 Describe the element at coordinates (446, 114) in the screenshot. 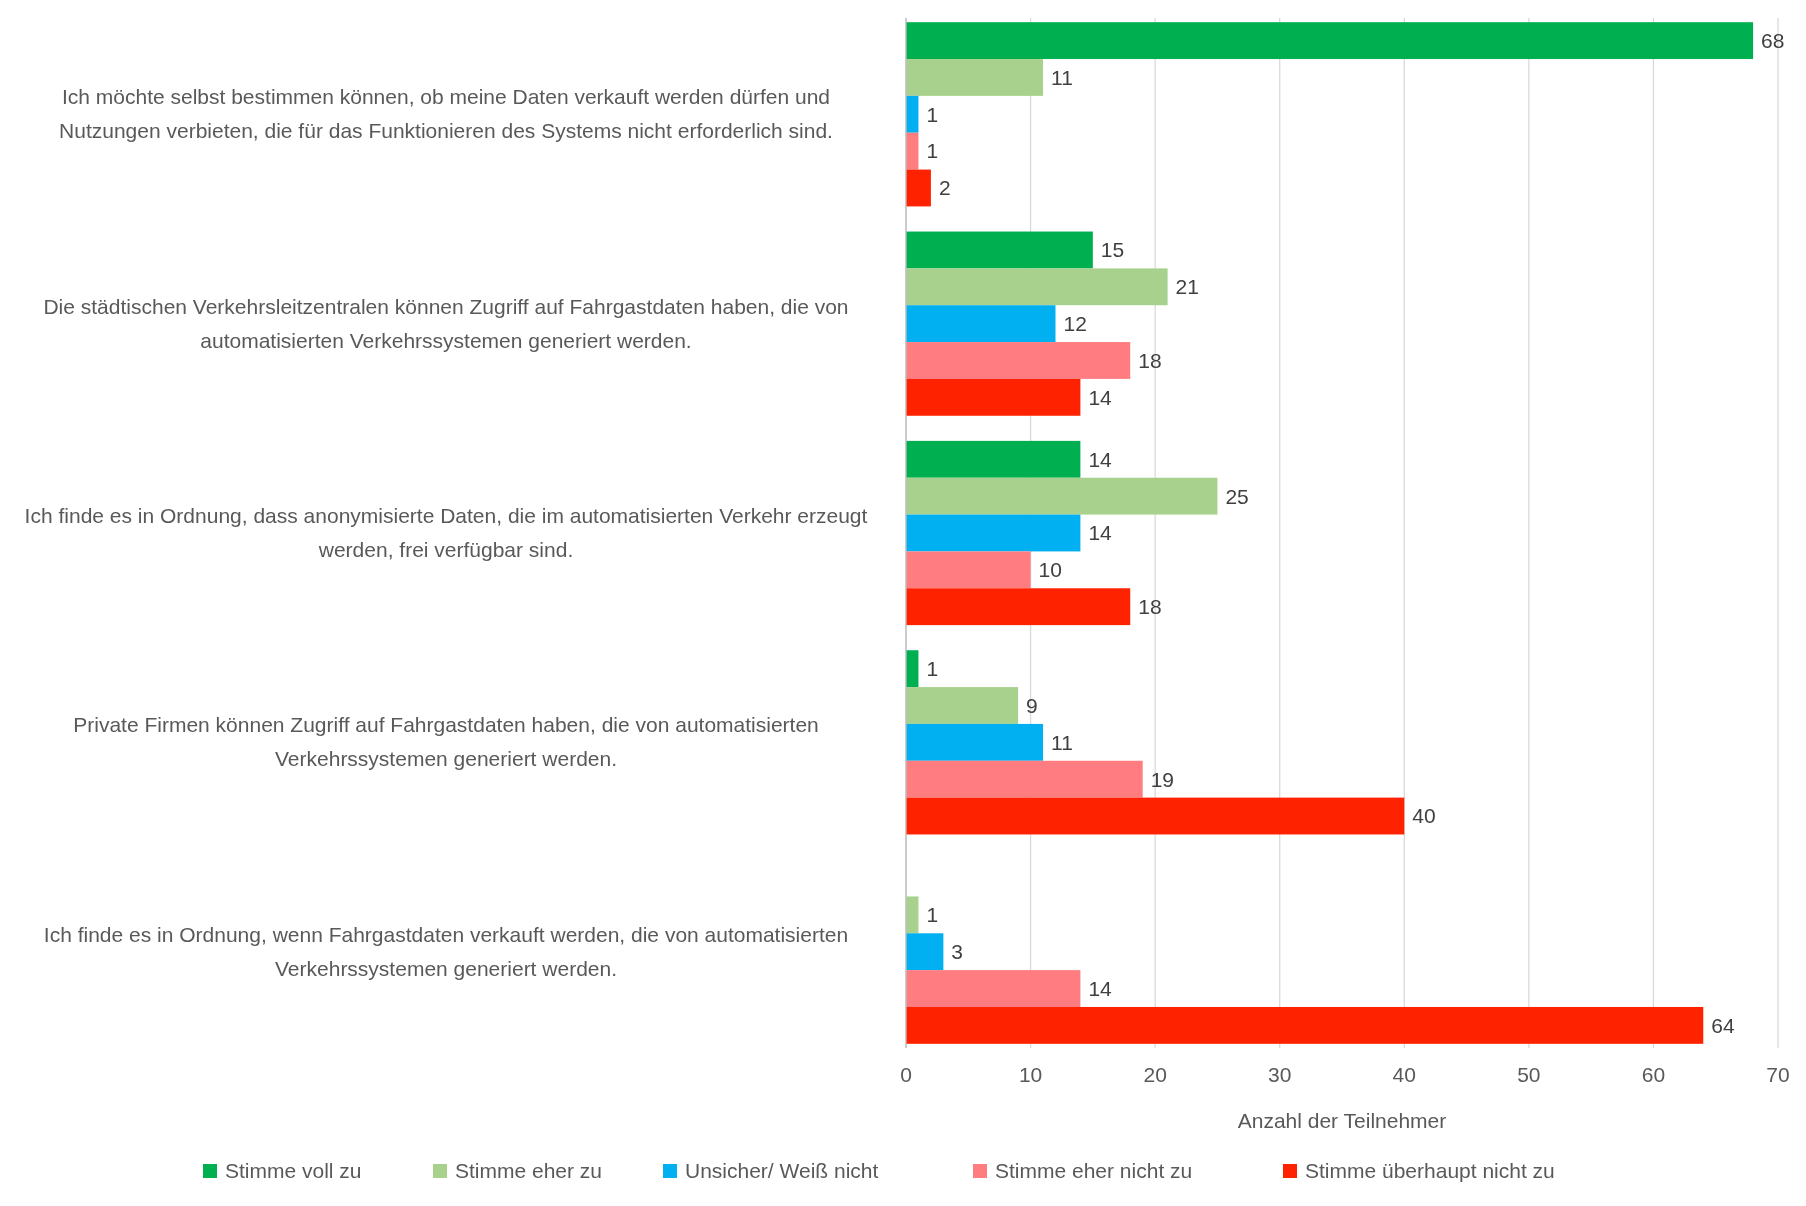

I see `y-tick-label: Ich möchte selbst bestimmen können, ob meine Daten verkauft werden dürfen und Nutzungen verbieten, die für das Funktionieren des Systems nicht erforderlich sind.` at that location.